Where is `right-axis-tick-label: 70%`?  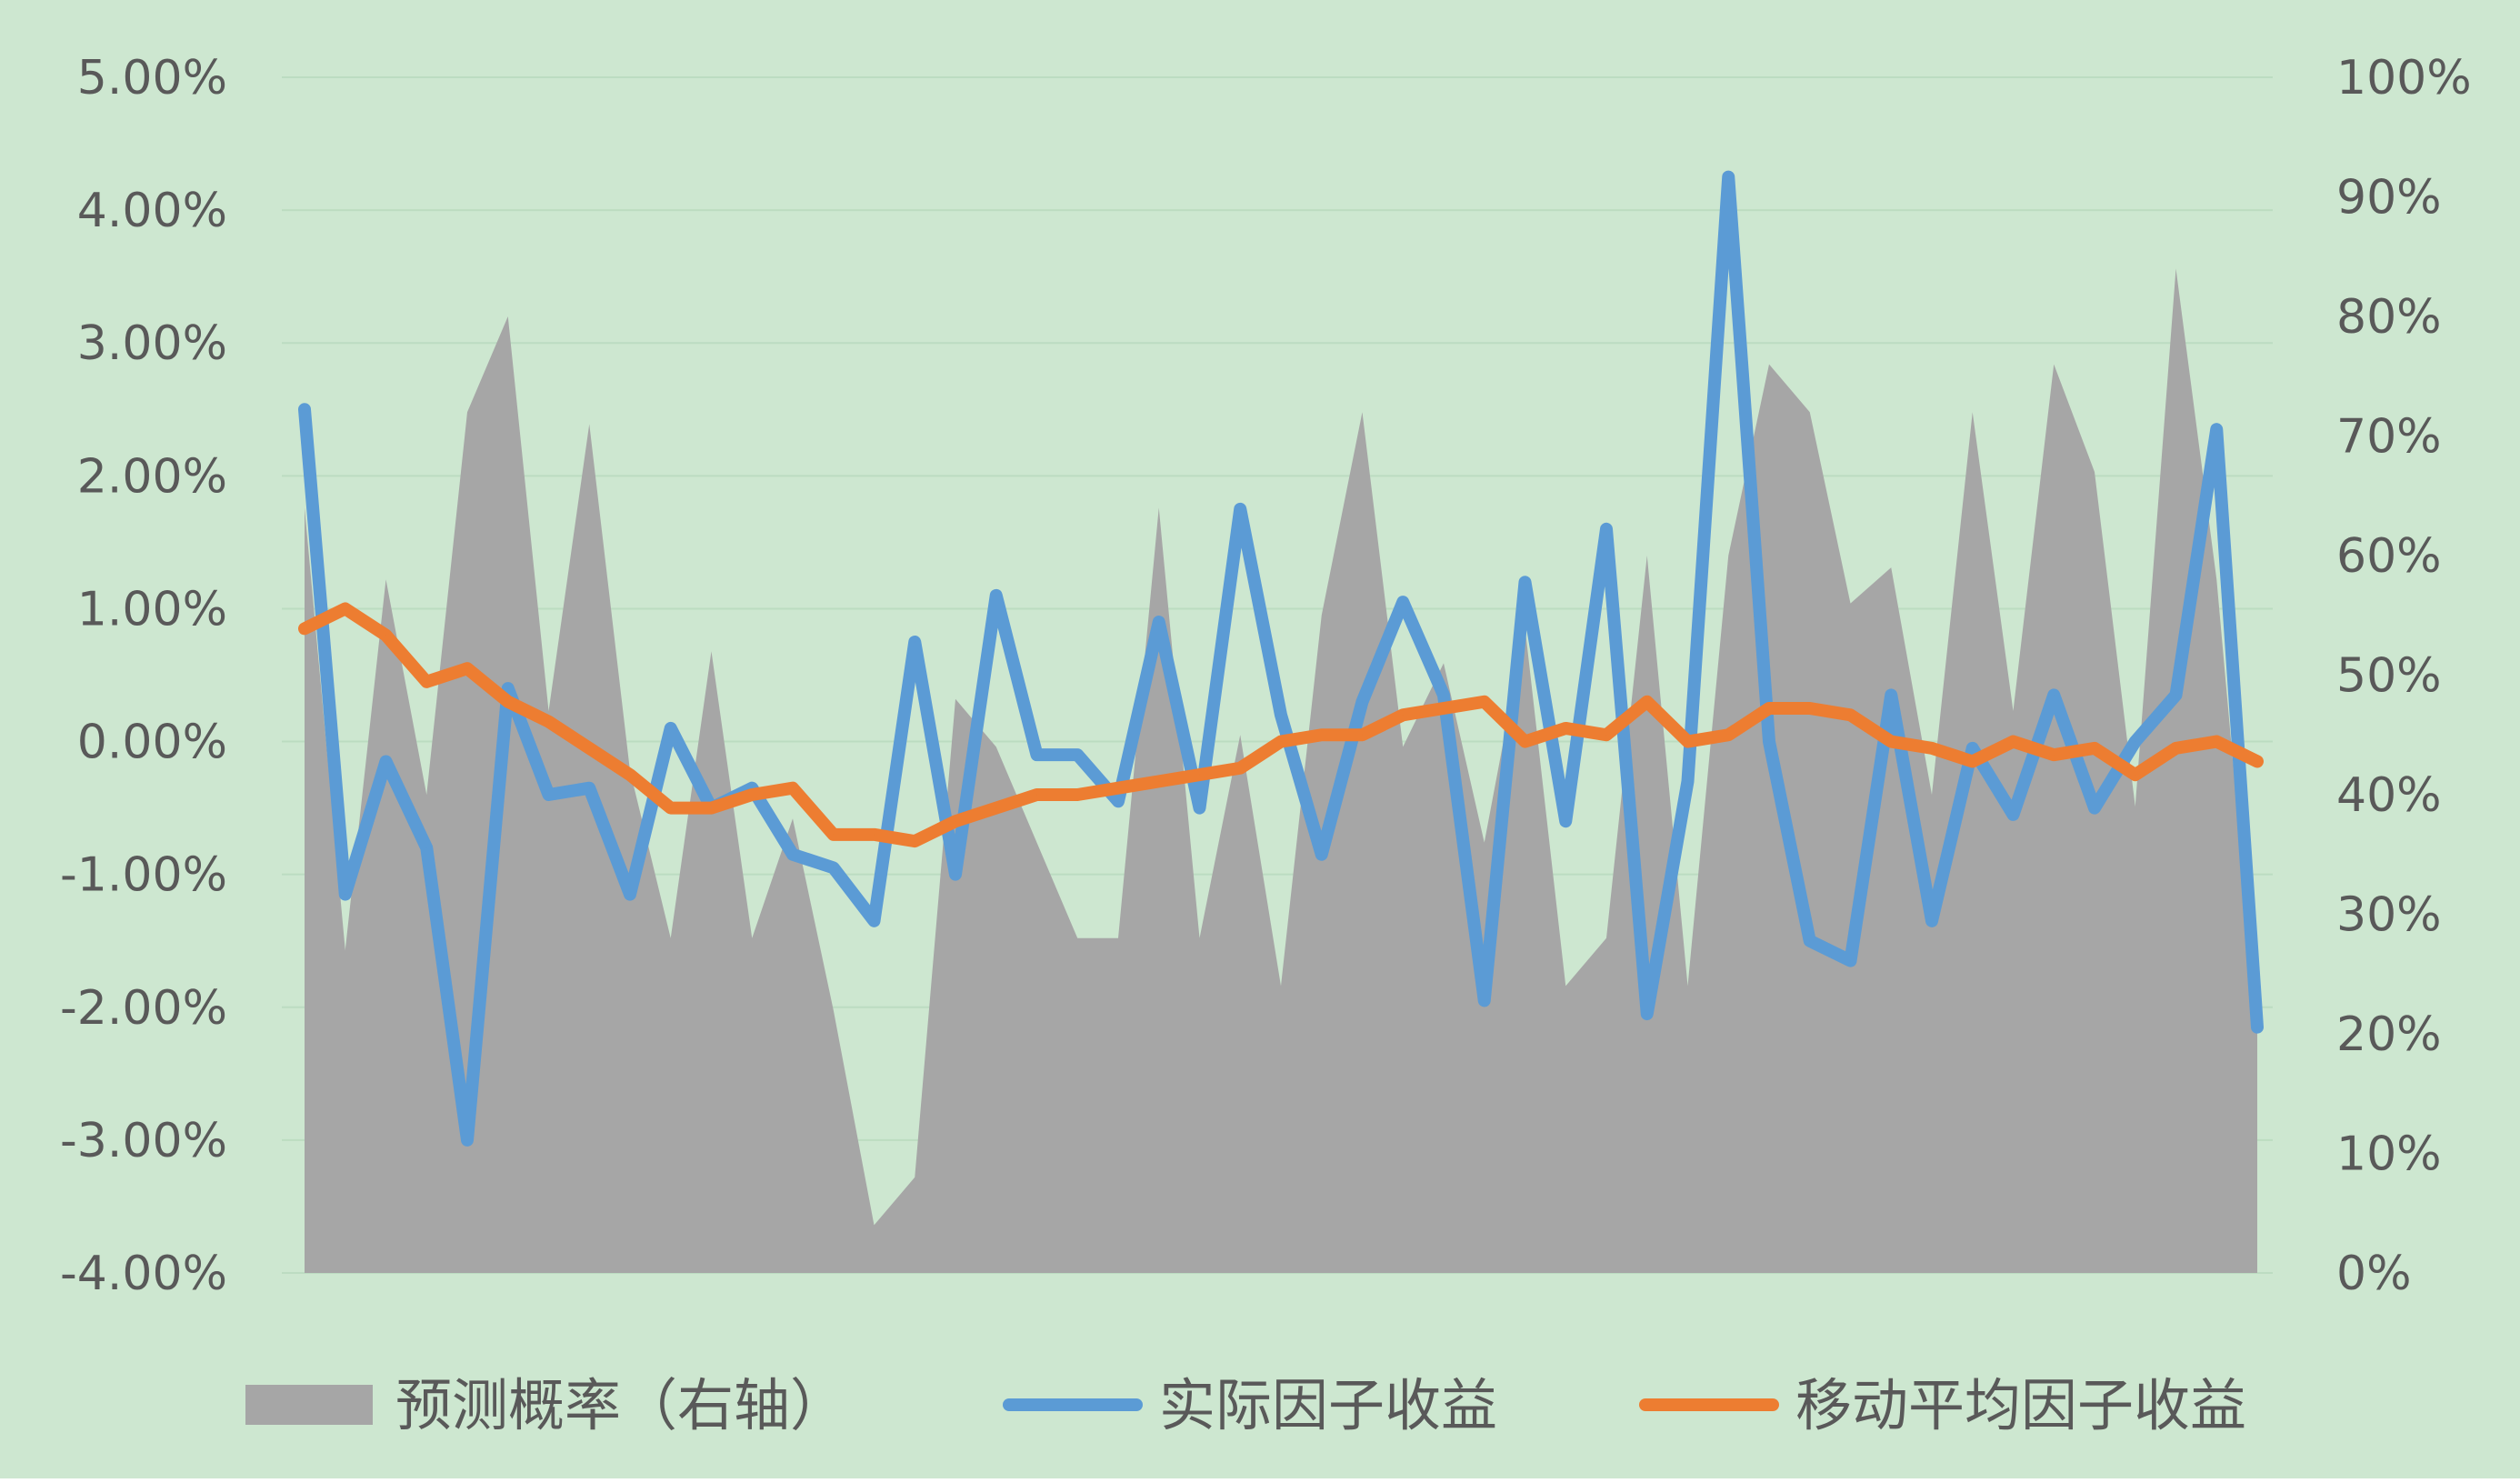 right-axis-tick-label: 70% is located at coordinates (2389, 437).